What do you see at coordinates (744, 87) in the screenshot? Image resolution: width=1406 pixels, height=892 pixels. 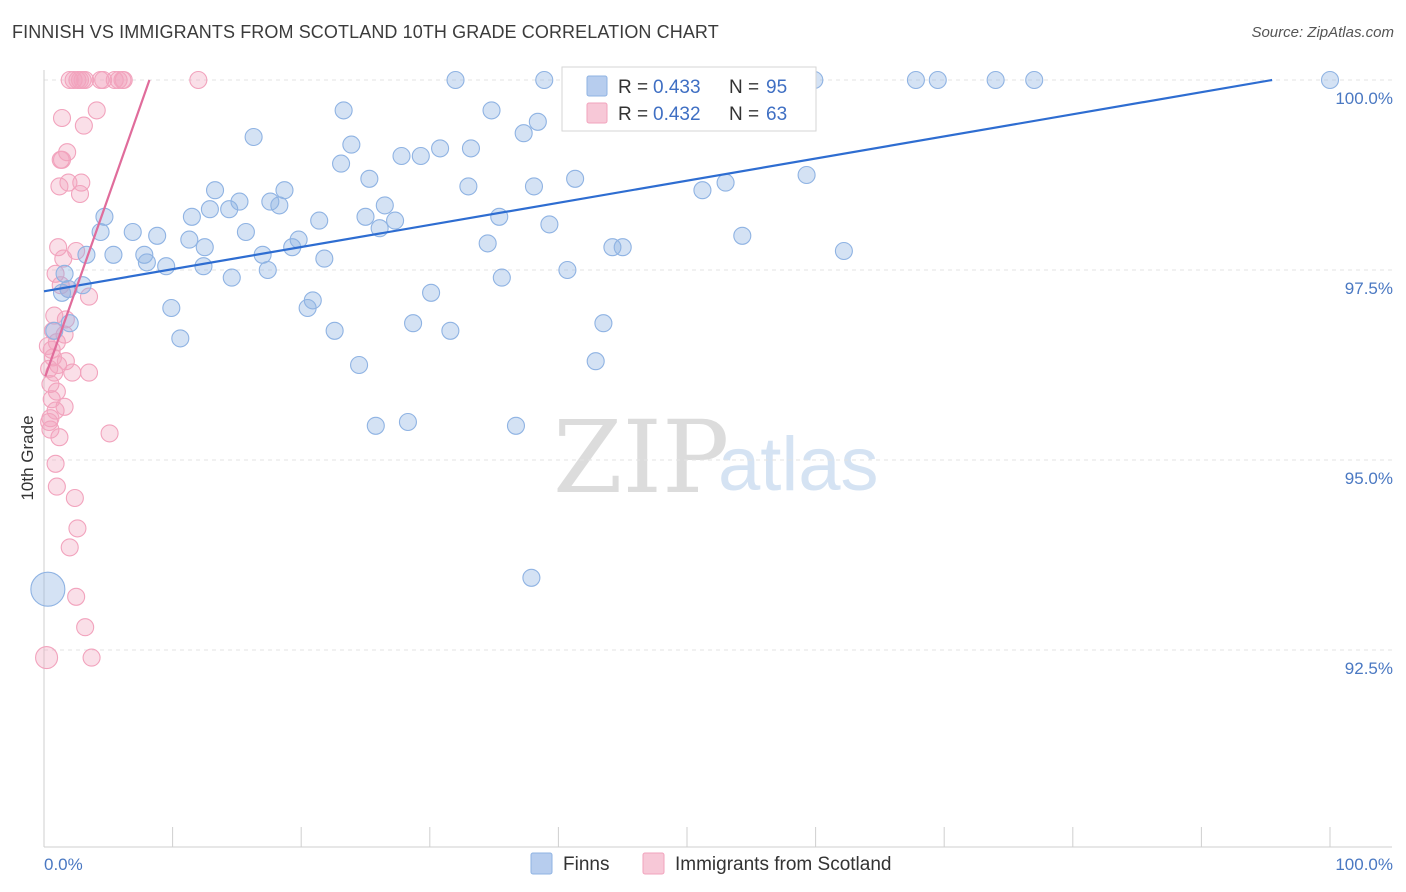 I see `legend-n-label-finns: N =` at bounding box center [744, 87].